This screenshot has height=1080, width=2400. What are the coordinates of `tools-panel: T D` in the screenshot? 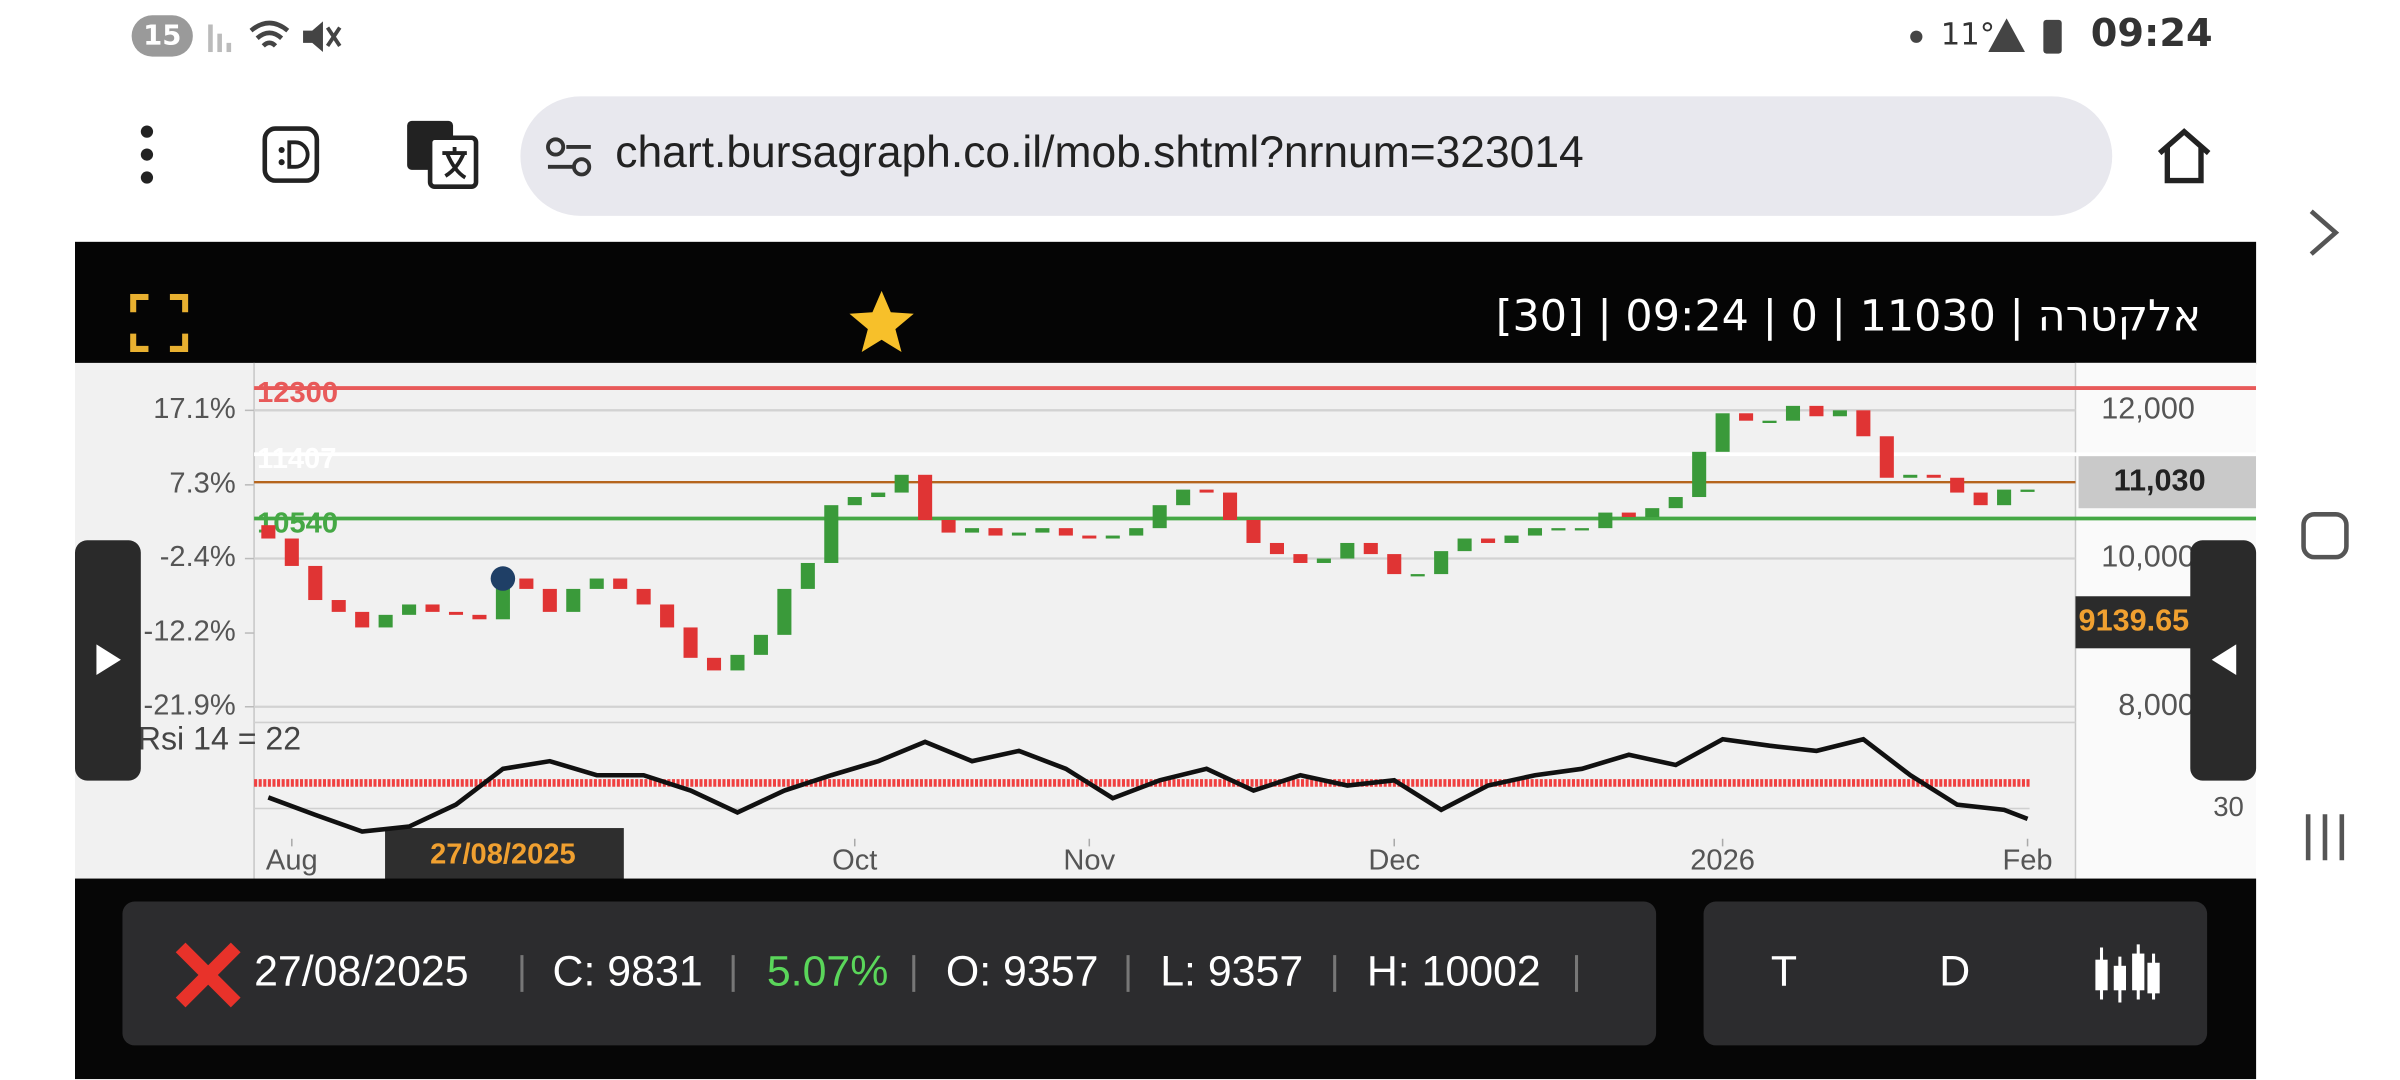 It's located at (1955, 973).